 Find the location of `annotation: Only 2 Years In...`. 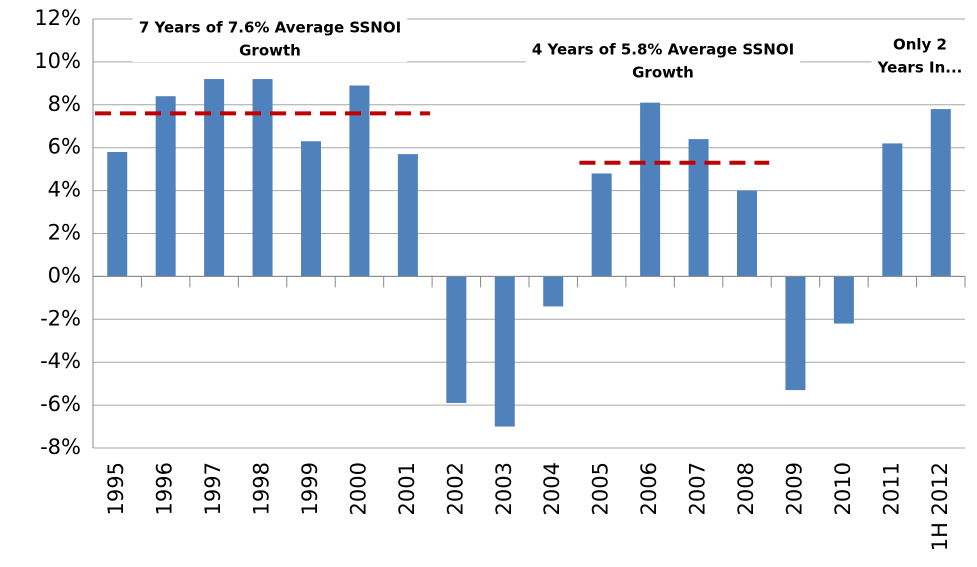

annotation: Only 2 Years In... is located at coordinates (920, 56).